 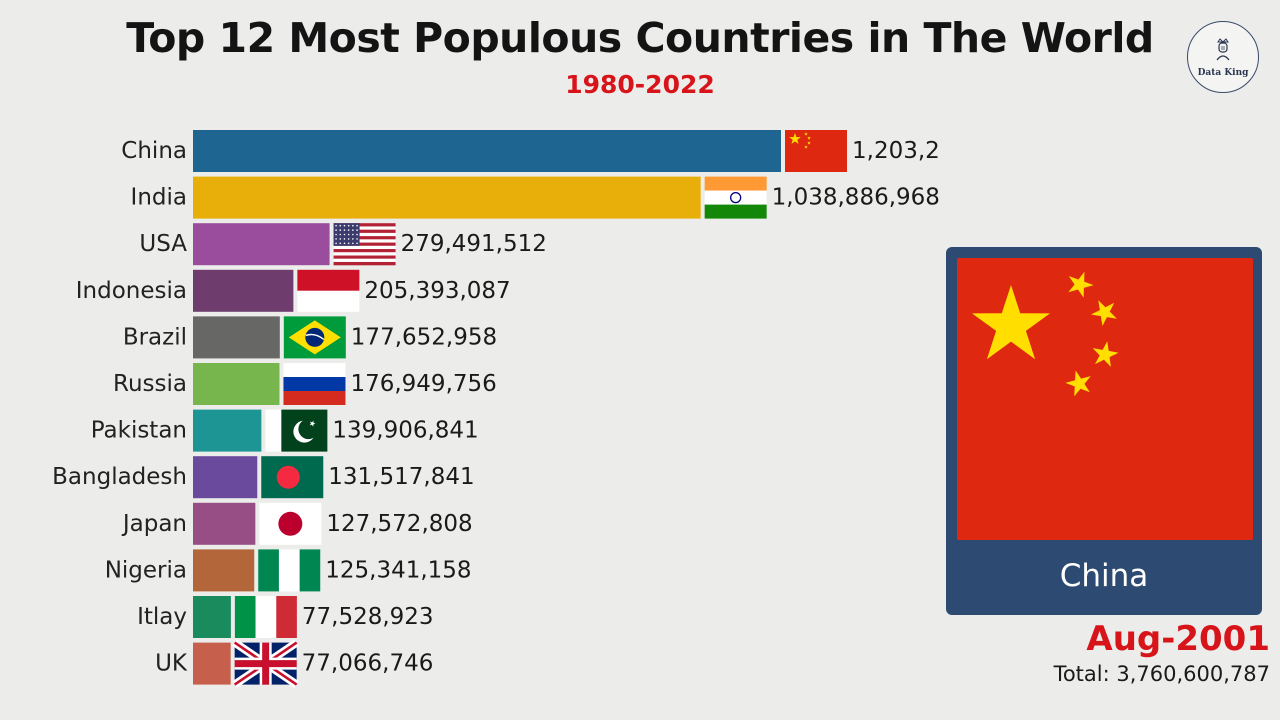 I want to click on value-label: 139,906,841, so click(x=405, y=431).